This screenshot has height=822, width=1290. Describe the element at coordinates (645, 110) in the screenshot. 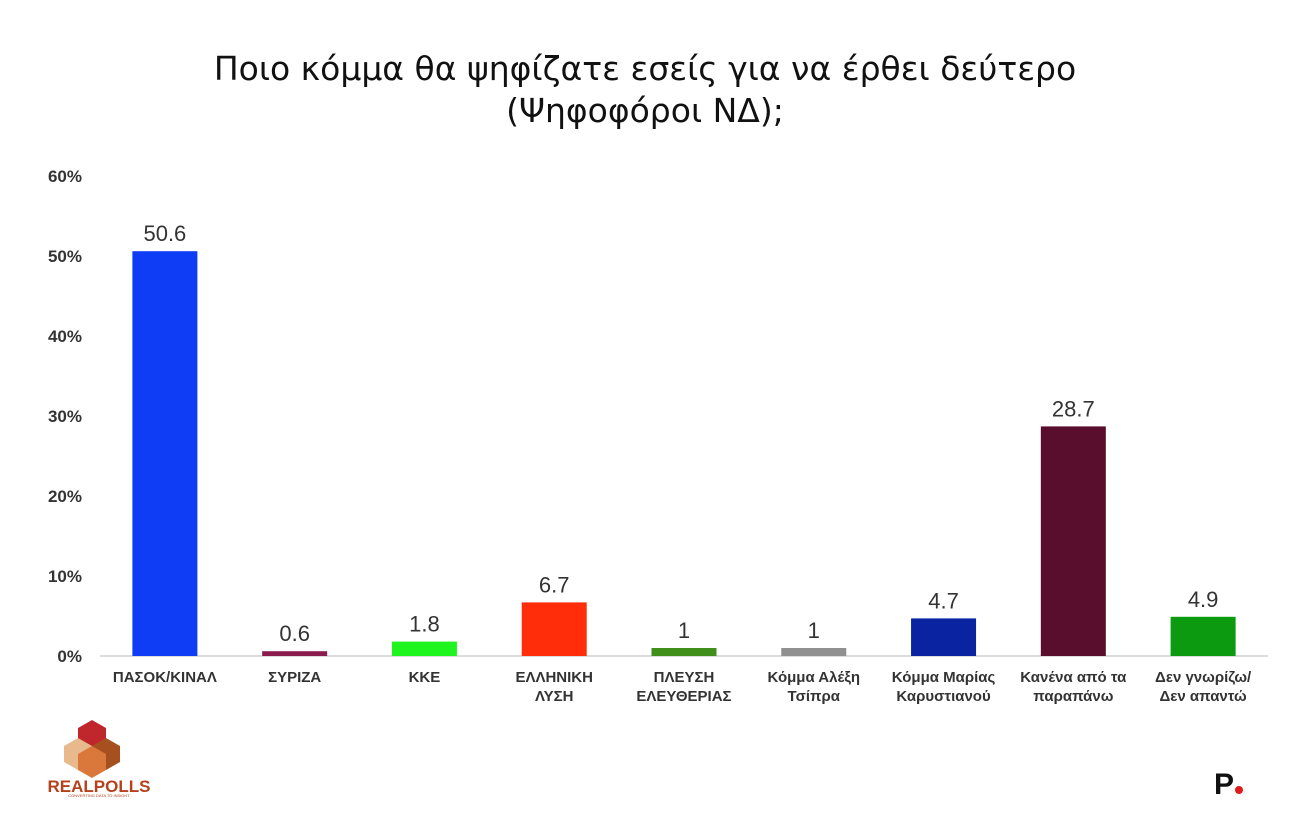

I see `chart-title-line-2: (Ψηφοφόροι ΝΔ);` at that location.